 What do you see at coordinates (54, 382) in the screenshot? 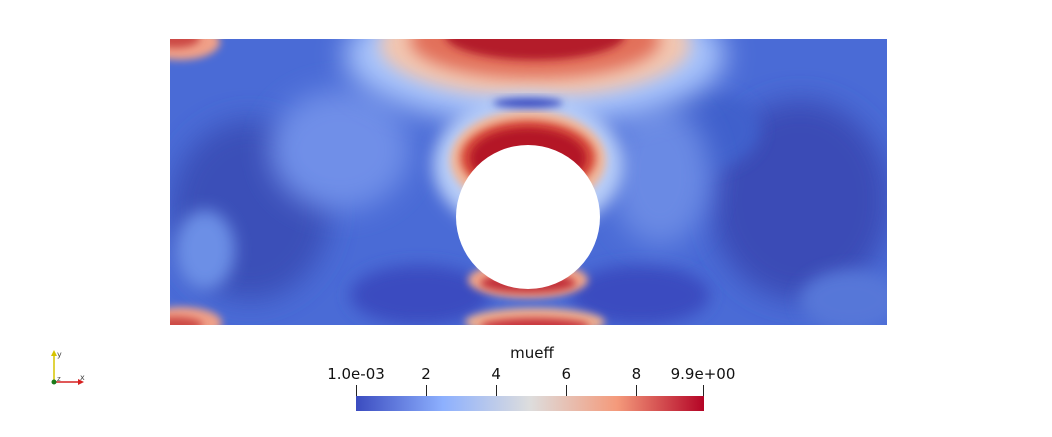
I see `z-axis-dot` at bounding box center [54, 382].